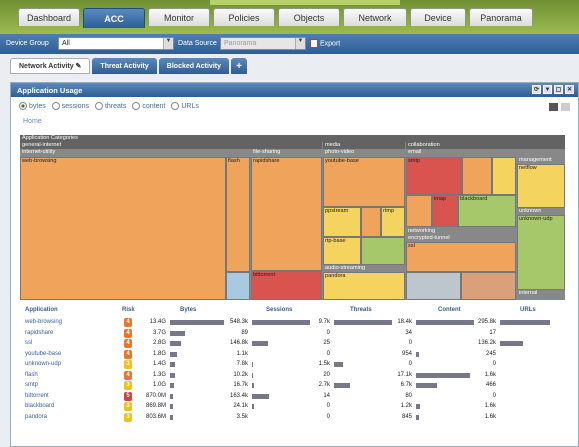 The image size is (579, 447). Describe the element at coordinates (244, 17) in the screenshot. I see `tab-policies: Policies` at that location.